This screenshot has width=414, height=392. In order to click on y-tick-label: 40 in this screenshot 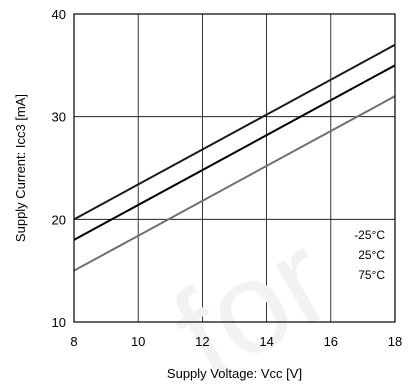, I will do `click(59, 14)`.